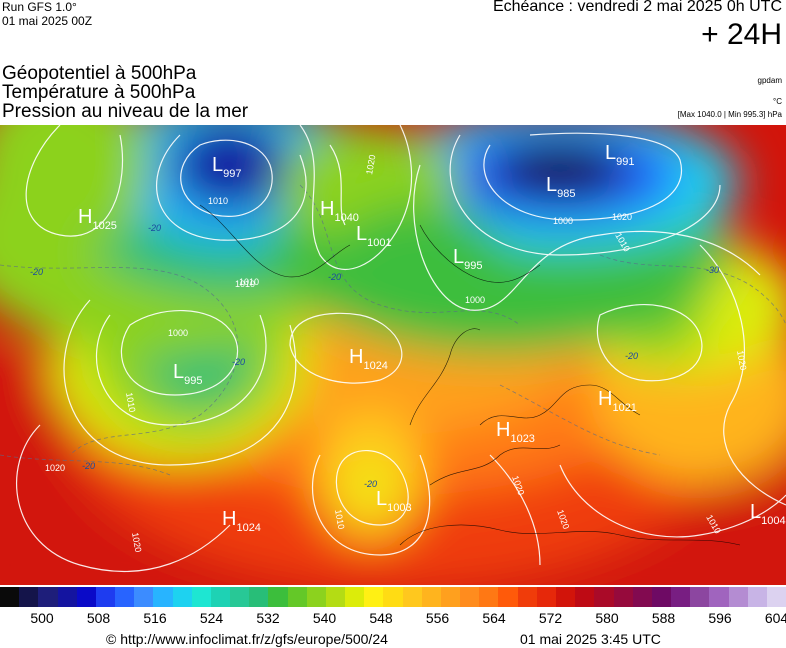 This screenshot has width=786, height=648. What do you see at coordinates (374, 236) in the screenshot?
I see `low-pressure-center: L1001` at bounding box center [374, 236].